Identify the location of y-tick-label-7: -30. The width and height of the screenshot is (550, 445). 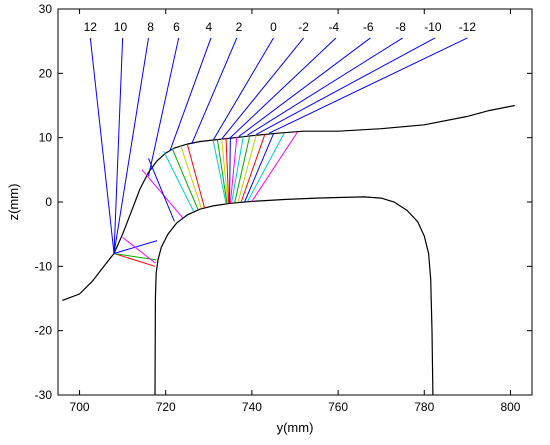
(44, 395).